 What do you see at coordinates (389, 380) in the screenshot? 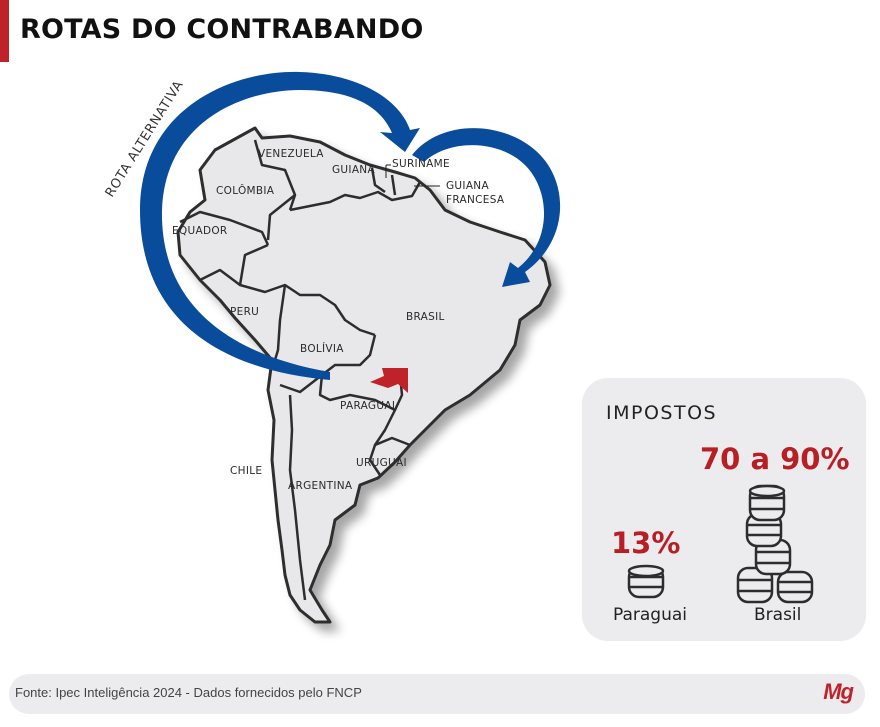
I see `origin-marker-paraguai` at bounding box center [389, 380].